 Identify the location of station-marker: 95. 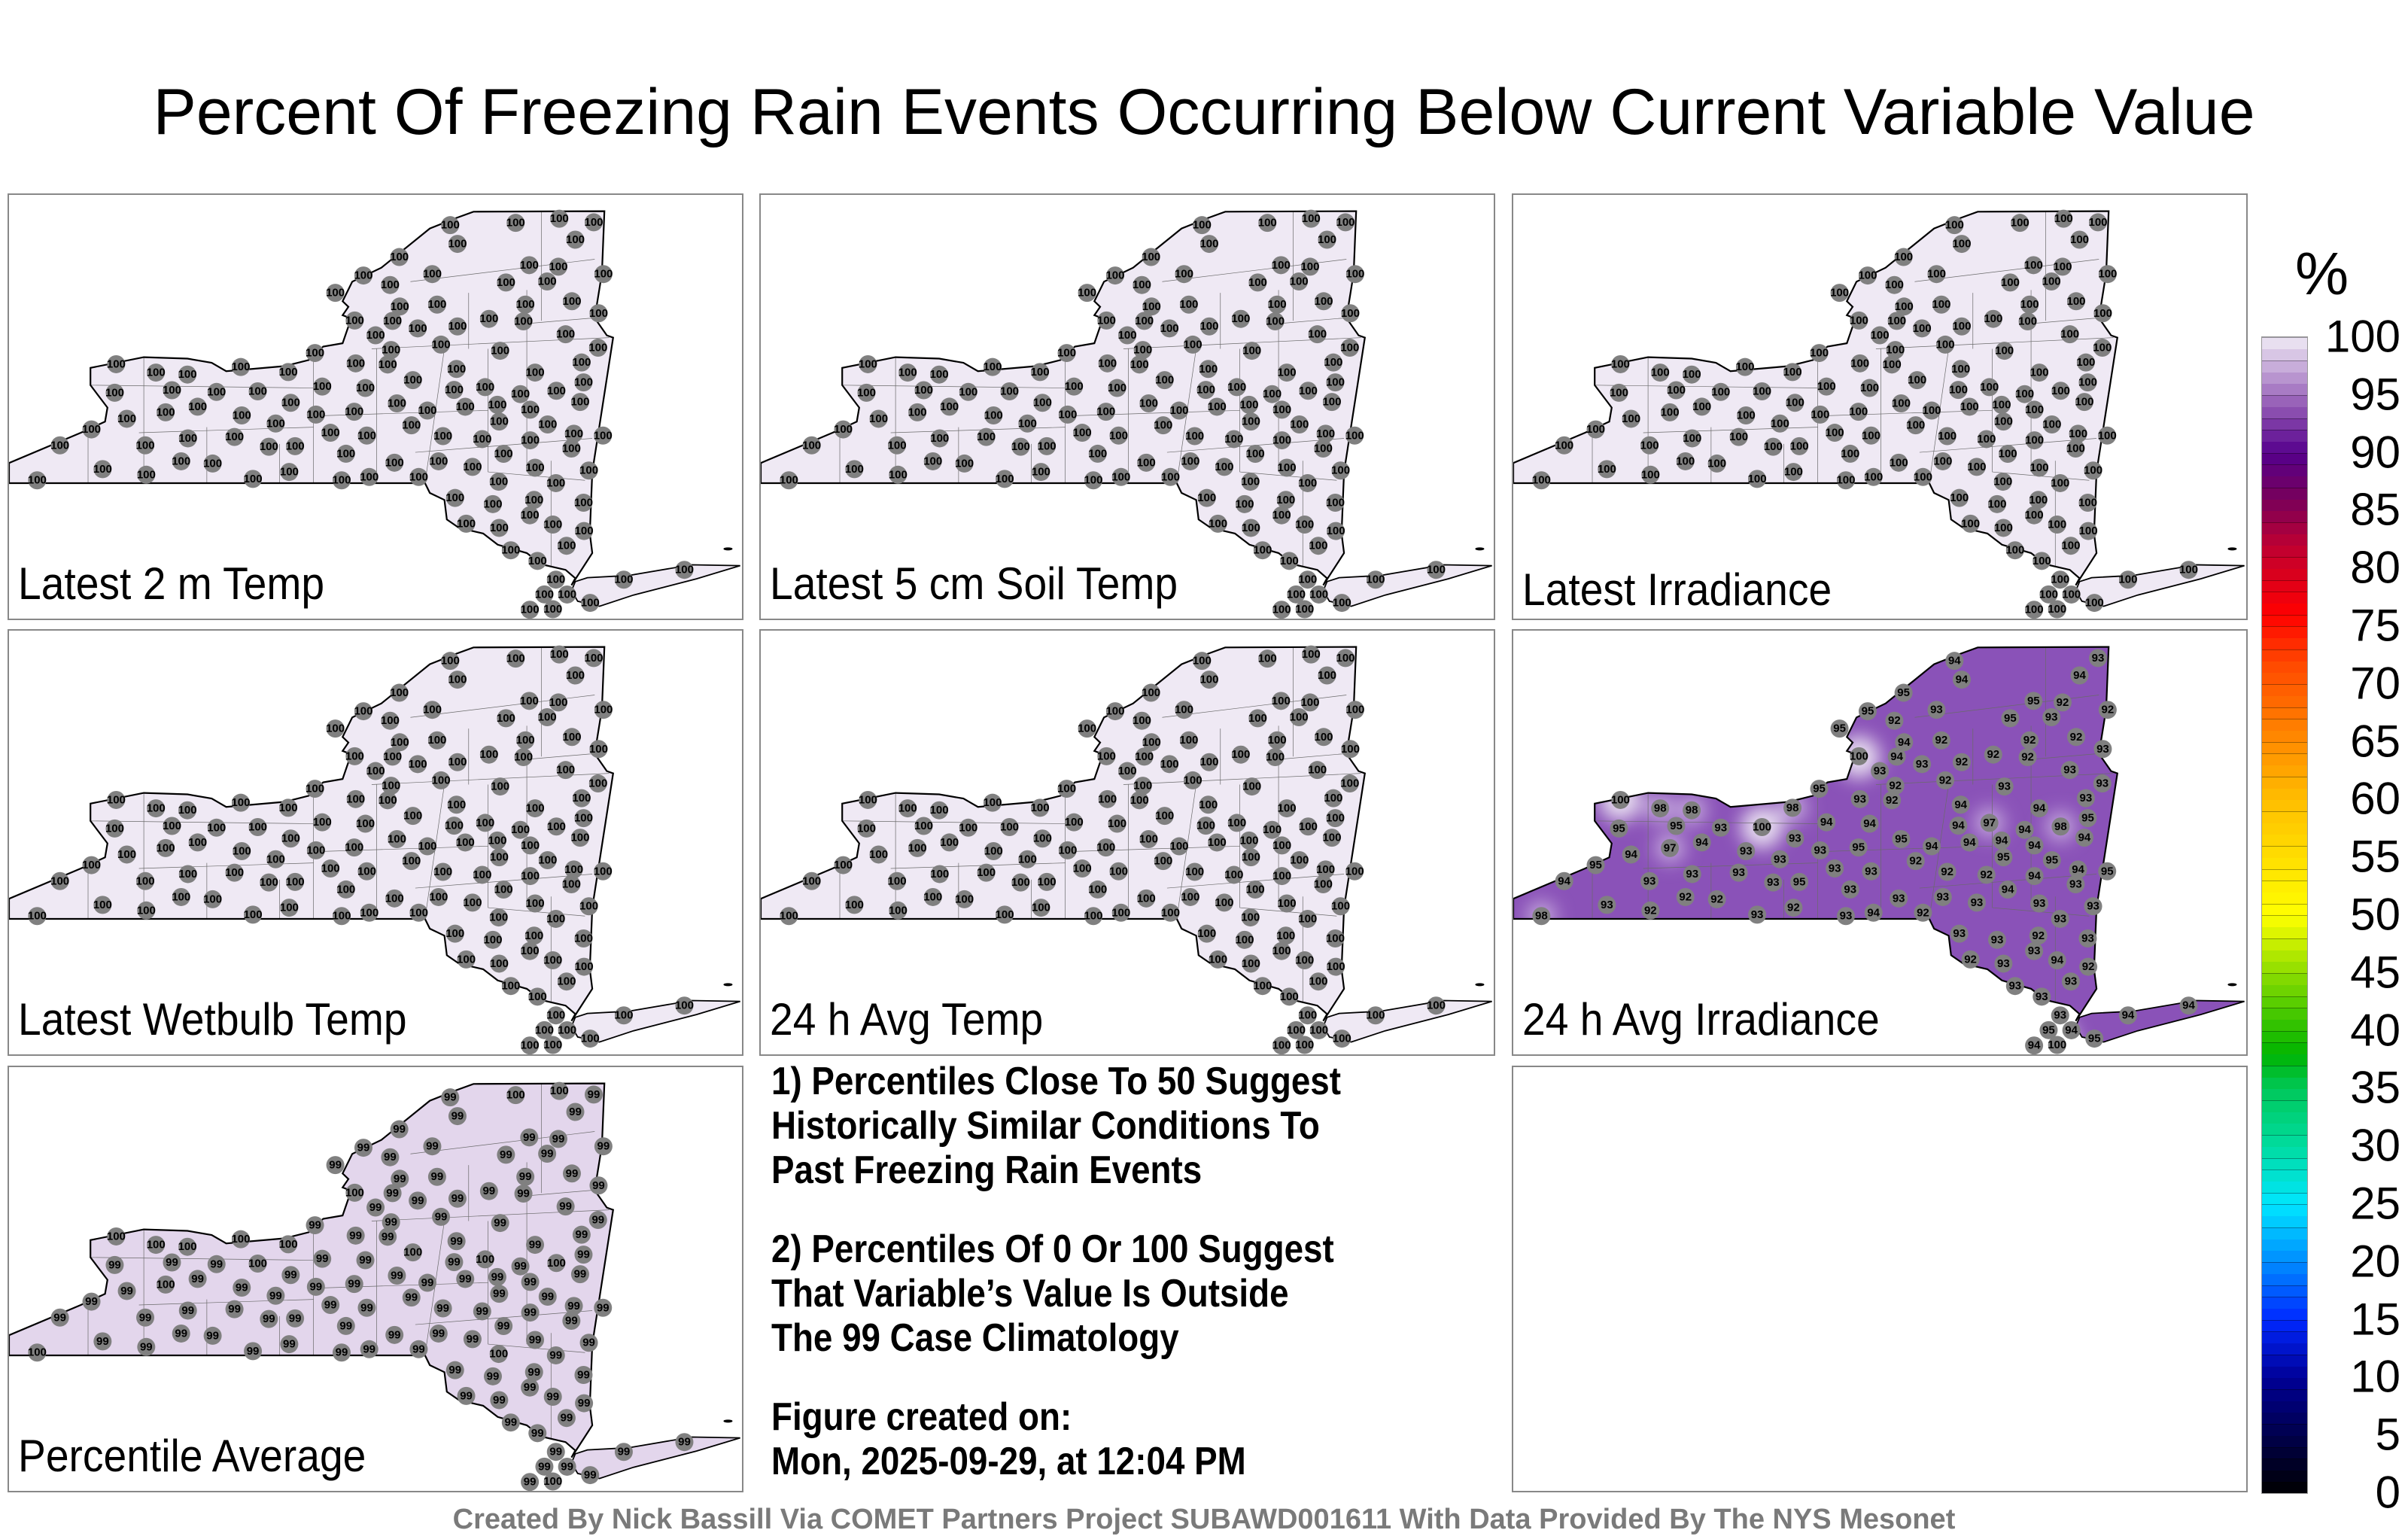
(1839, 728).